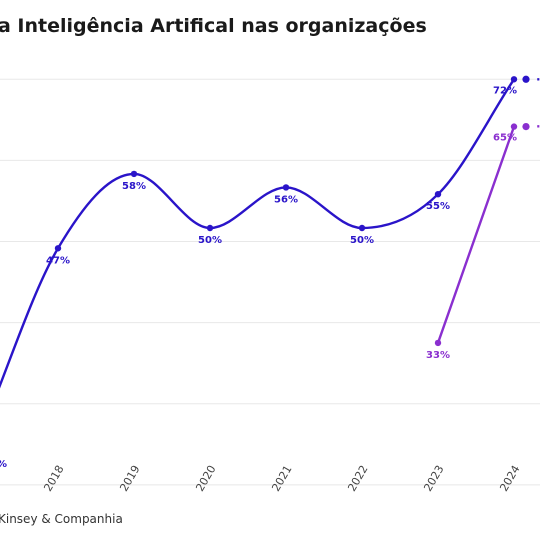  What do you see at coordinates (286, 199) in the screenshot?
I see `data-label: 56%` at bounding box center [286, 199].